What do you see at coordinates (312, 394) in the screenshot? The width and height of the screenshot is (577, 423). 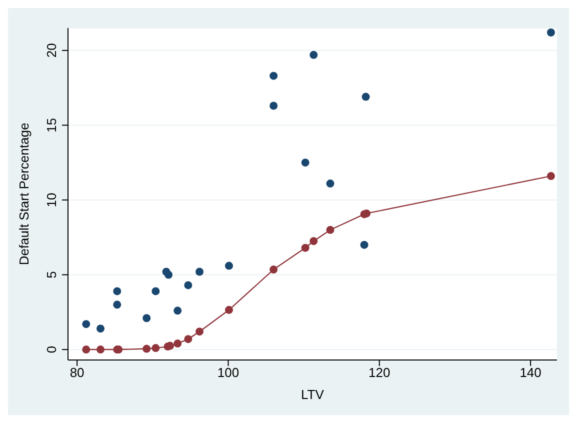 I see `x-axis-title: LTV` at bounding box center [312, 394].